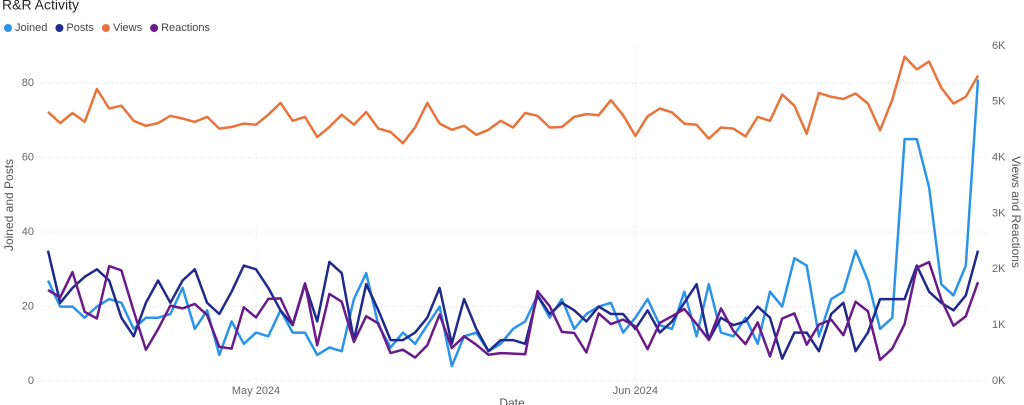  What do you see at coordinates (512, 400) in the screenshot?
I see `x-axis-title: Date` at bounding box center [512, 400].